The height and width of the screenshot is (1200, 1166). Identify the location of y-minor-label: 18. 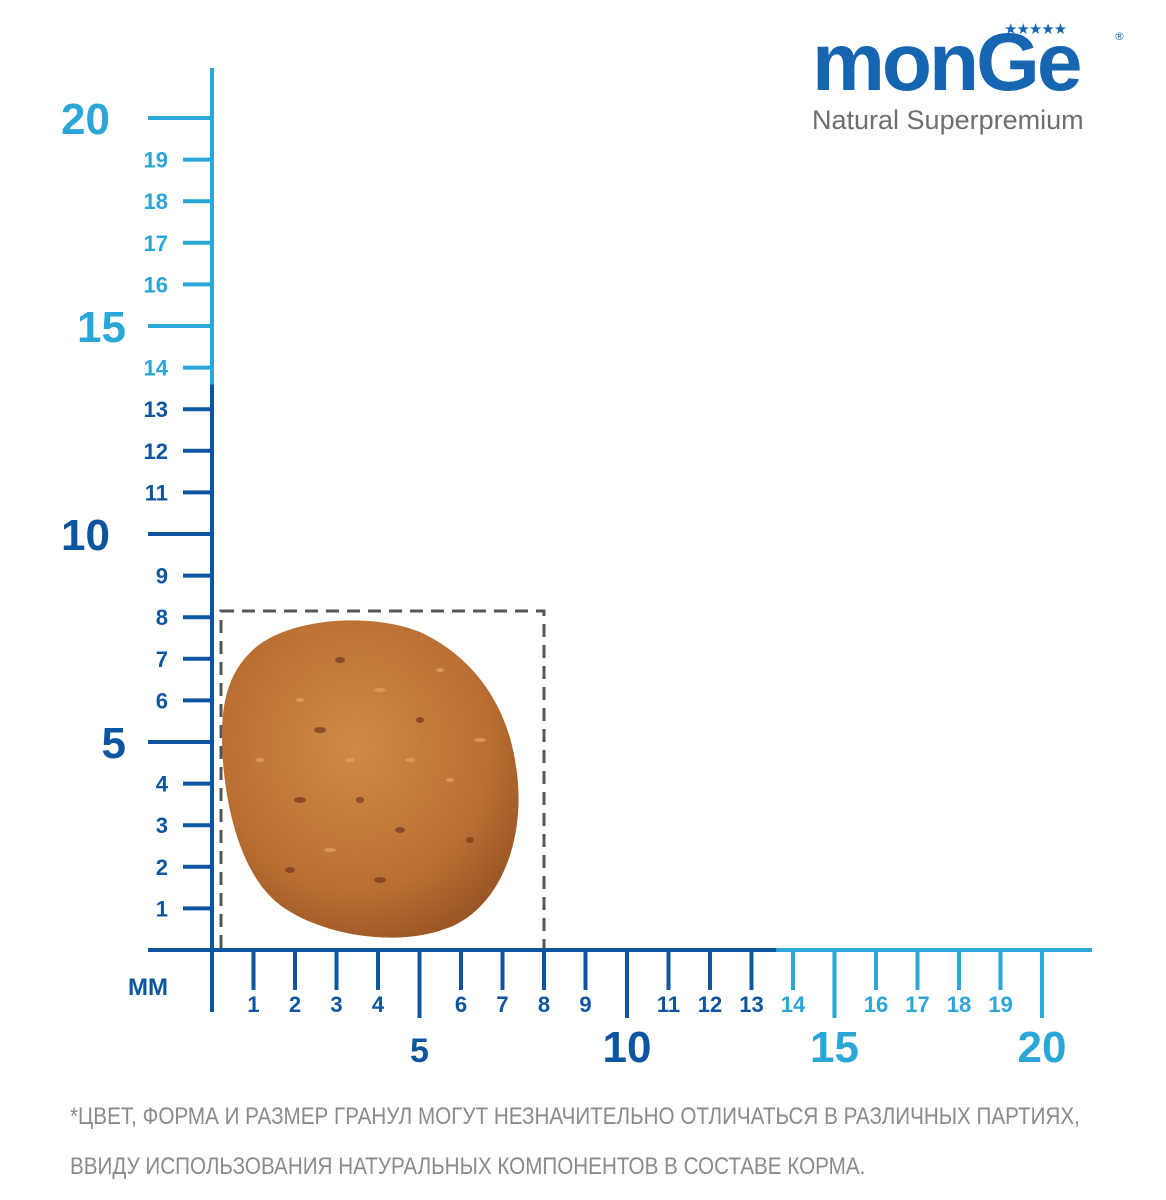
(156, 201).